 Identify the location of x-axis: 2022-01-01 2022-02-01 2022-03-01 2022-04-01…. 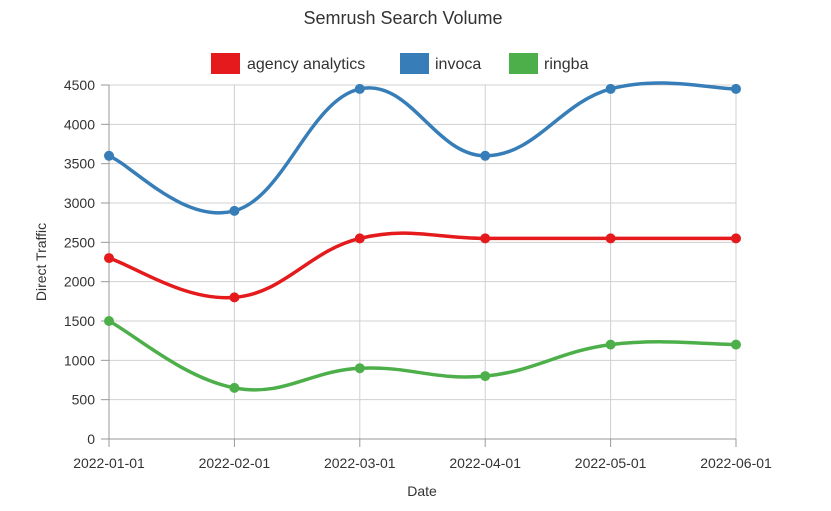
(422, 454).